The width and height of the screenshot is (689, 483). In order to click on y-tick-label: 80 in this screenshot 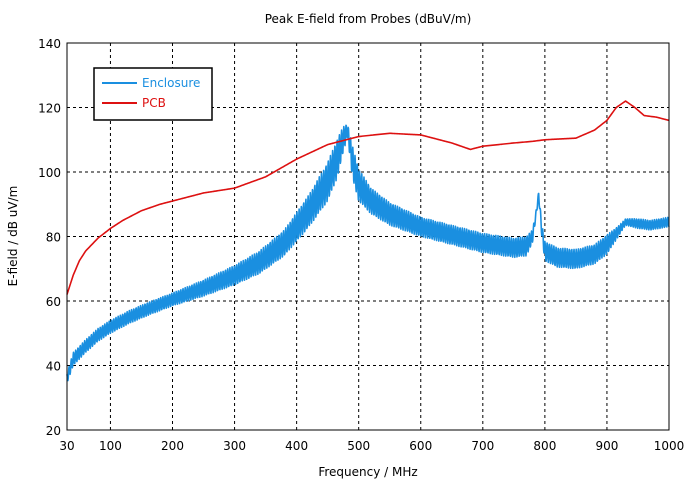, I will do `click(53, 238)`.